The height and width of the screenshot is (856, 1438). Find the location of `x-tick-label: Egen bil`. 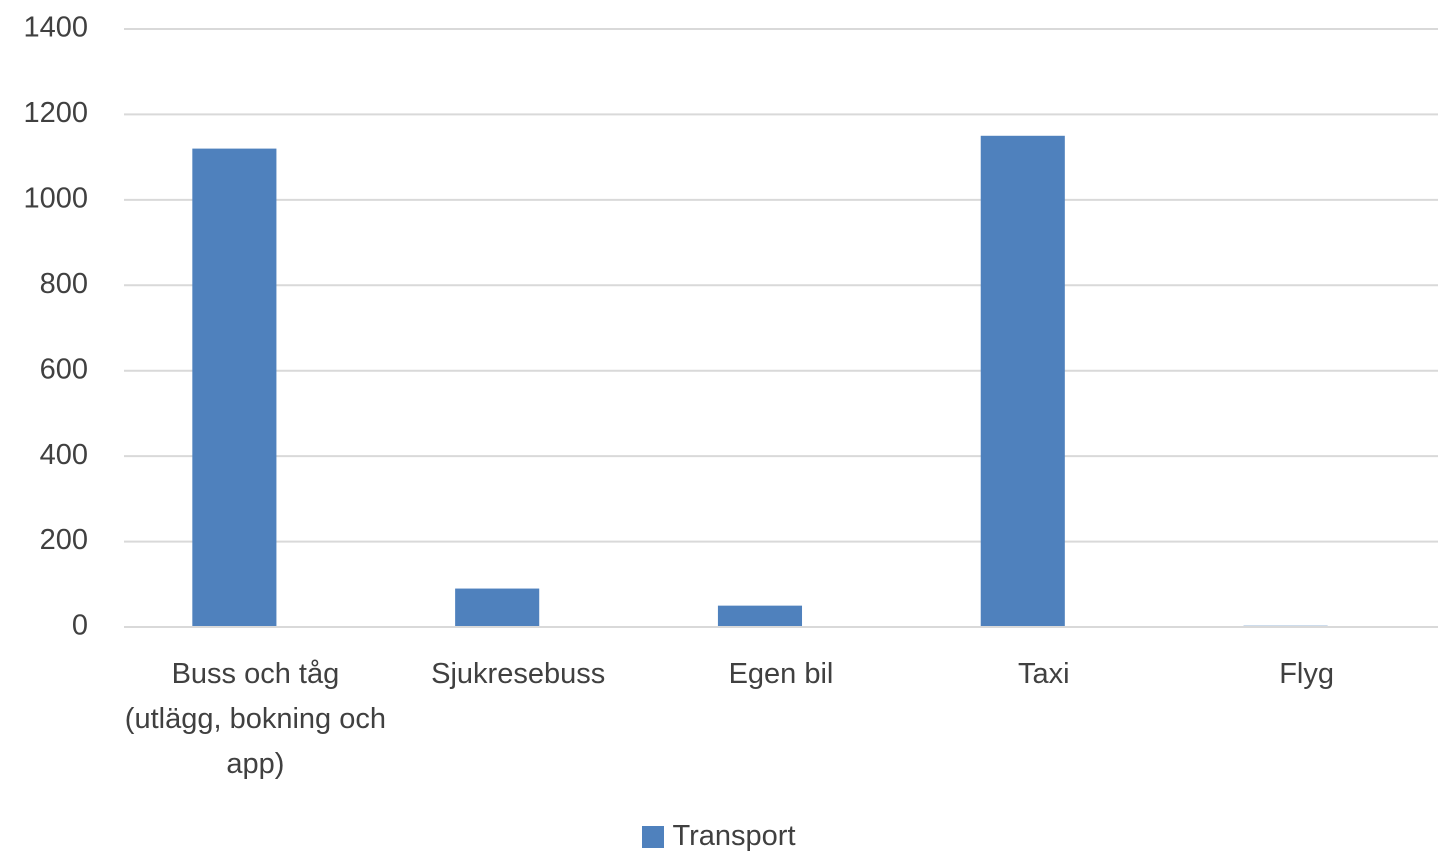

x-tick-label: Egen bil is located at coordinates (781, 674).